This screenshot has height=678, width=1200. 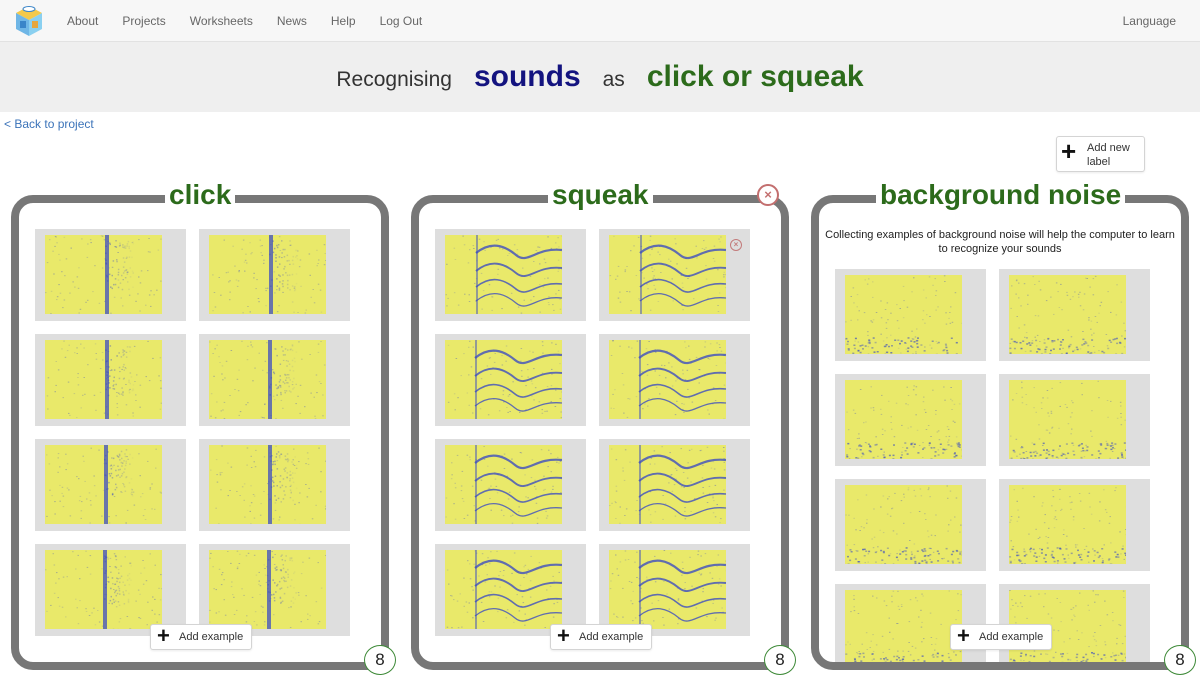 I want to click on add-new-label-button: + Add new label, so click(x=1100, y=154).